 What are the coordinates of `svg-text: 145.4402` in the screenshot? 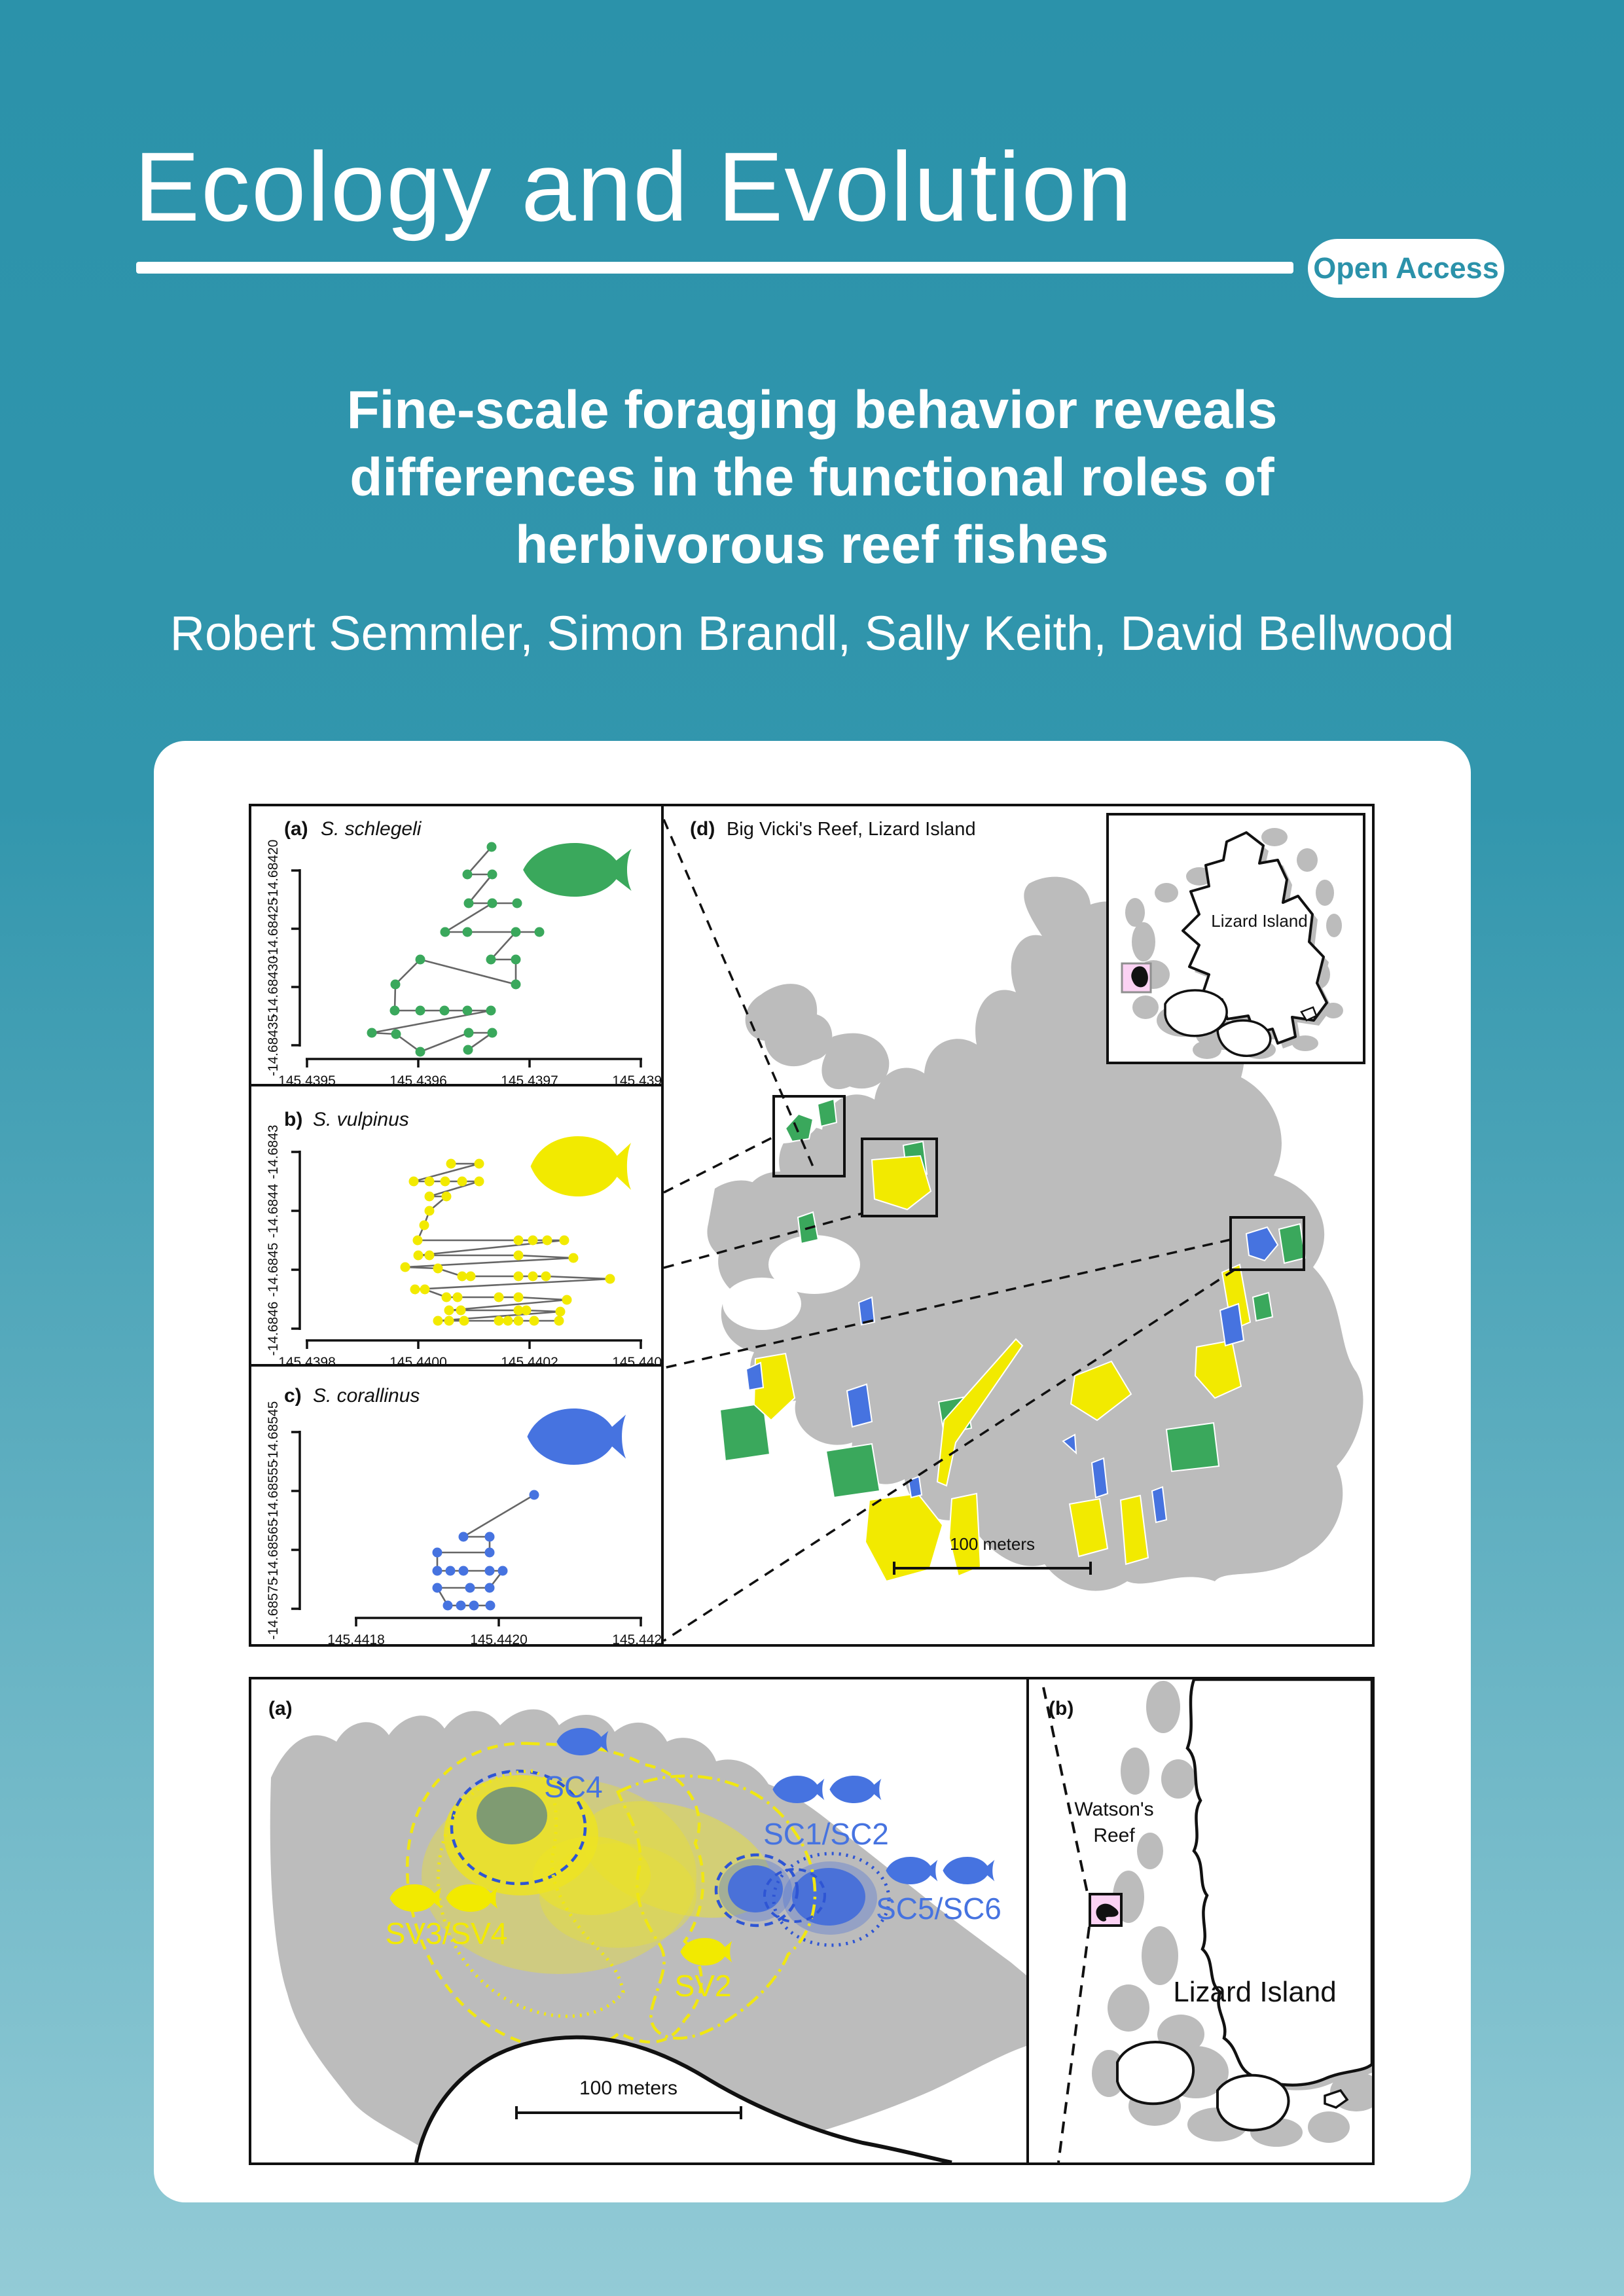 It's located at (529, 1359).